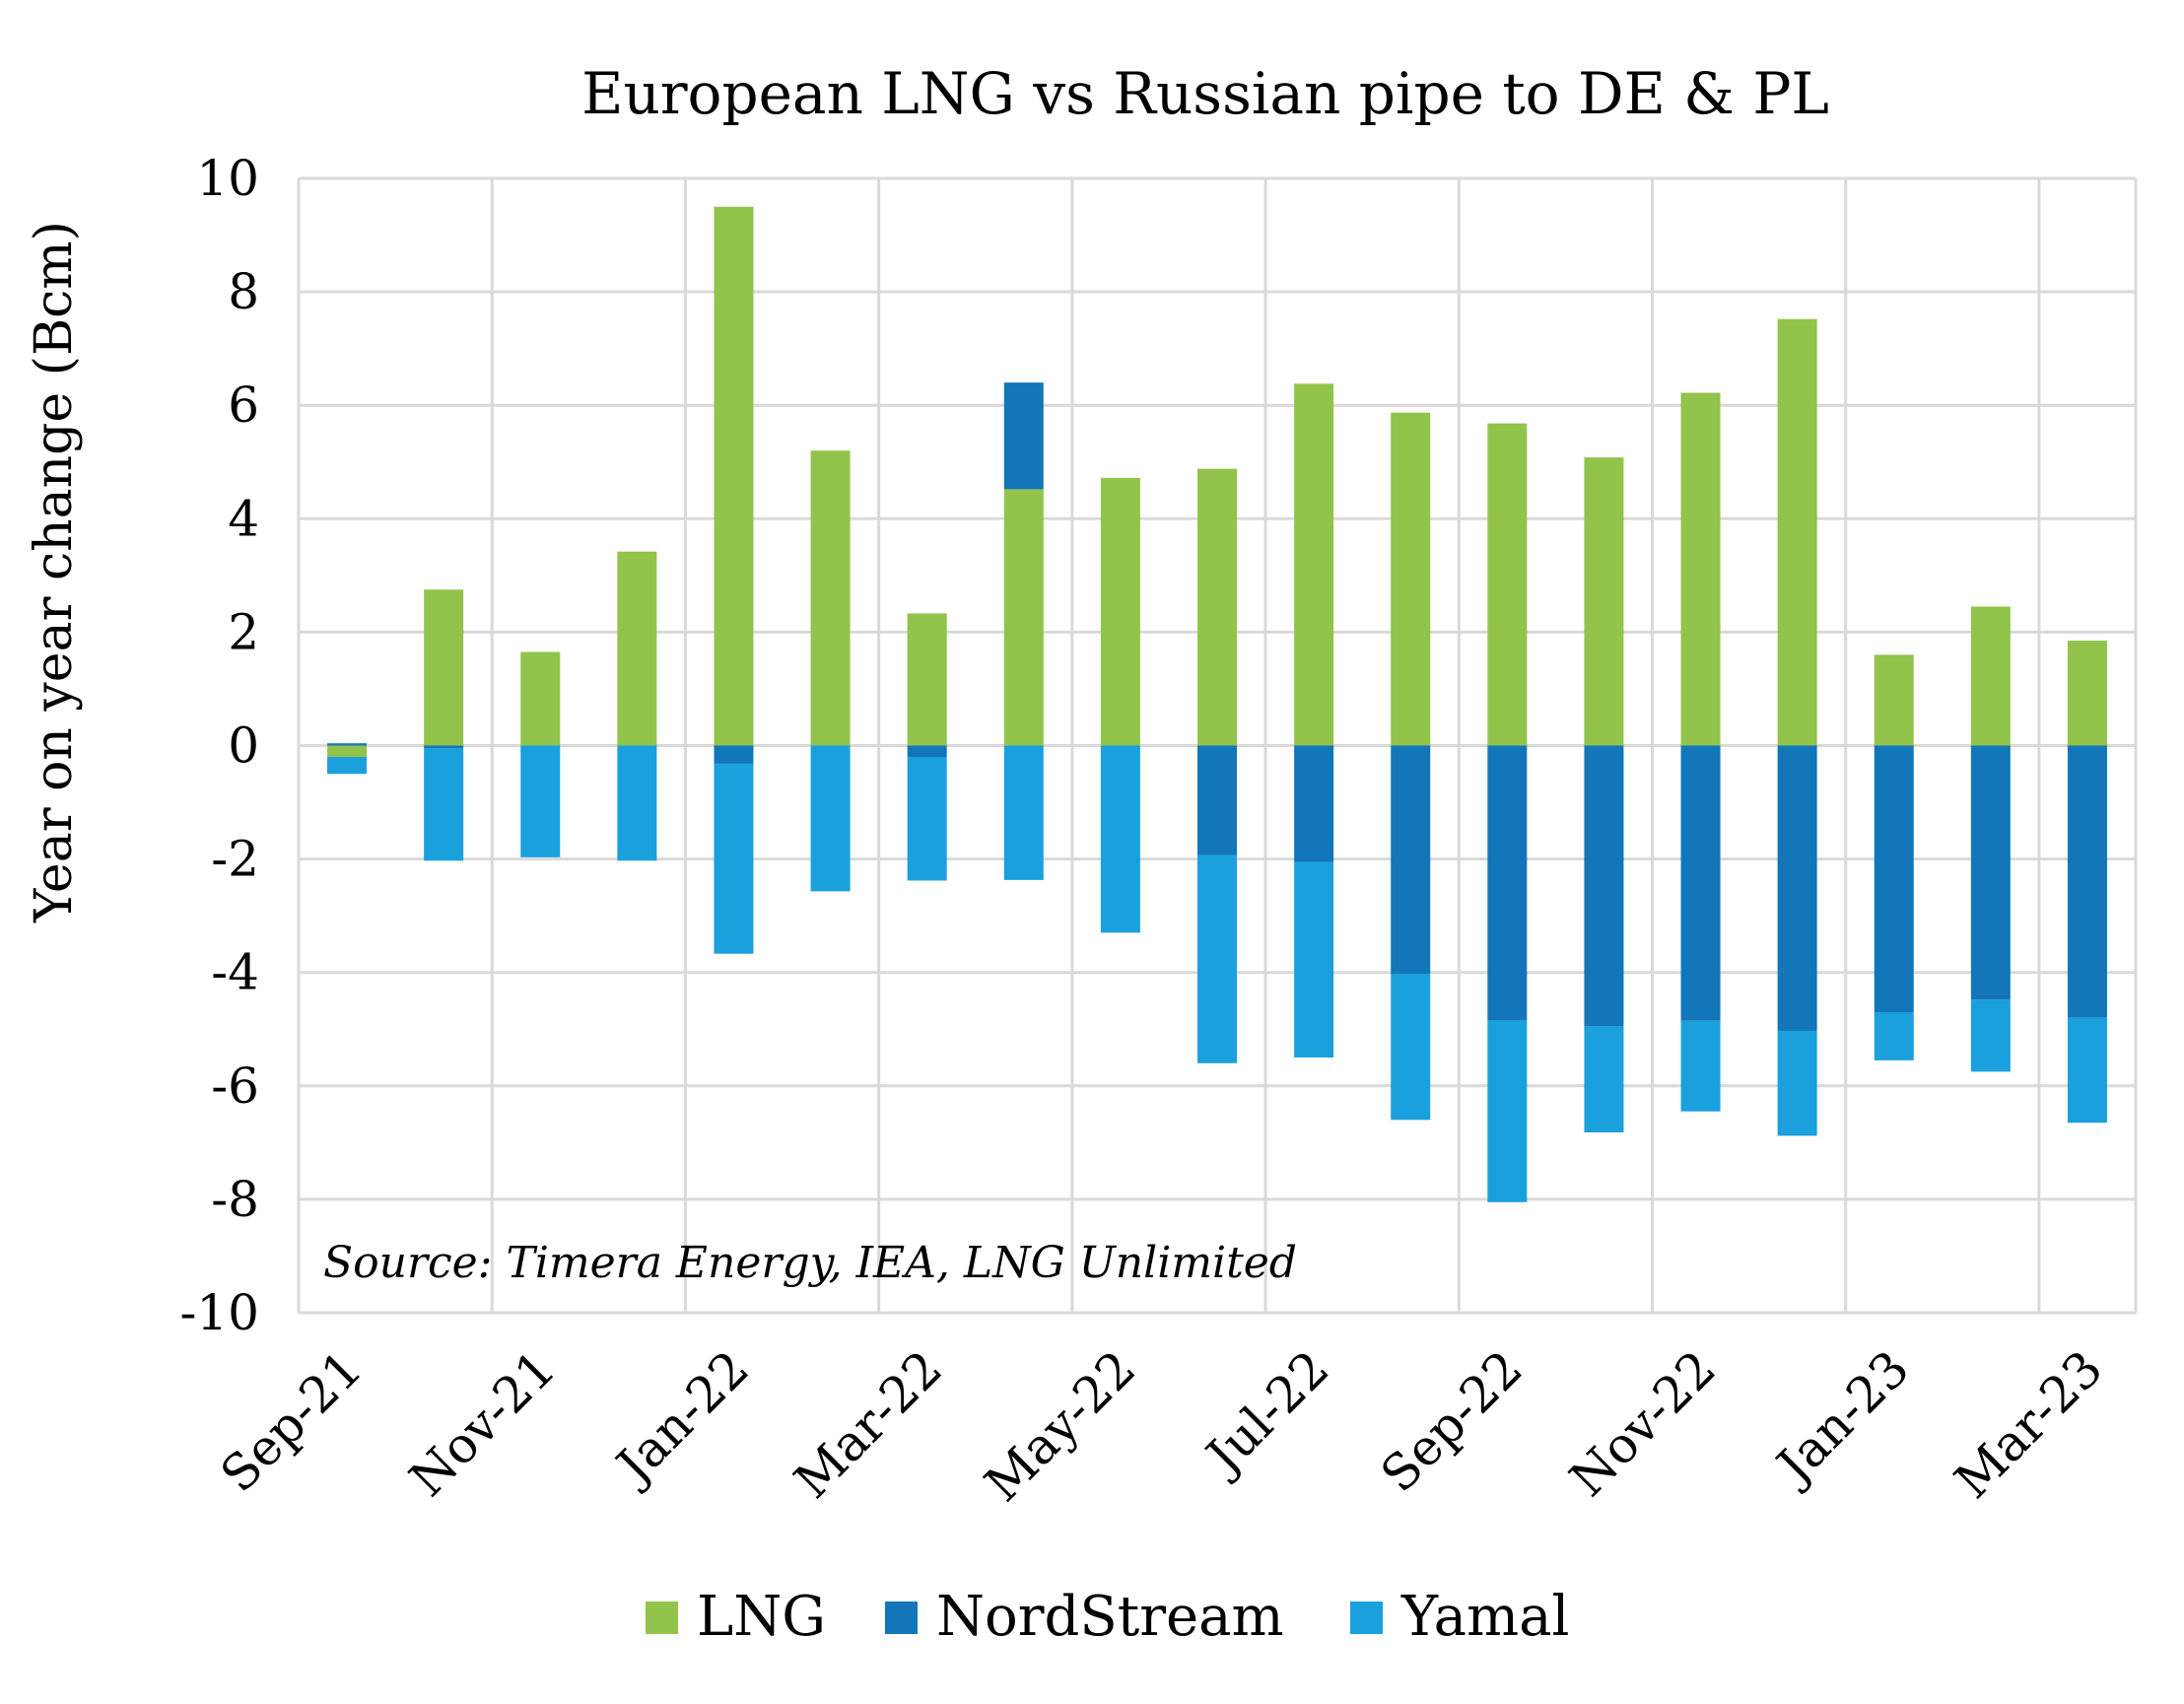 The width and height of the screenshot is (2184, 1704). I want to click on x-tick-label: Mar-22, so click(868, 1424).